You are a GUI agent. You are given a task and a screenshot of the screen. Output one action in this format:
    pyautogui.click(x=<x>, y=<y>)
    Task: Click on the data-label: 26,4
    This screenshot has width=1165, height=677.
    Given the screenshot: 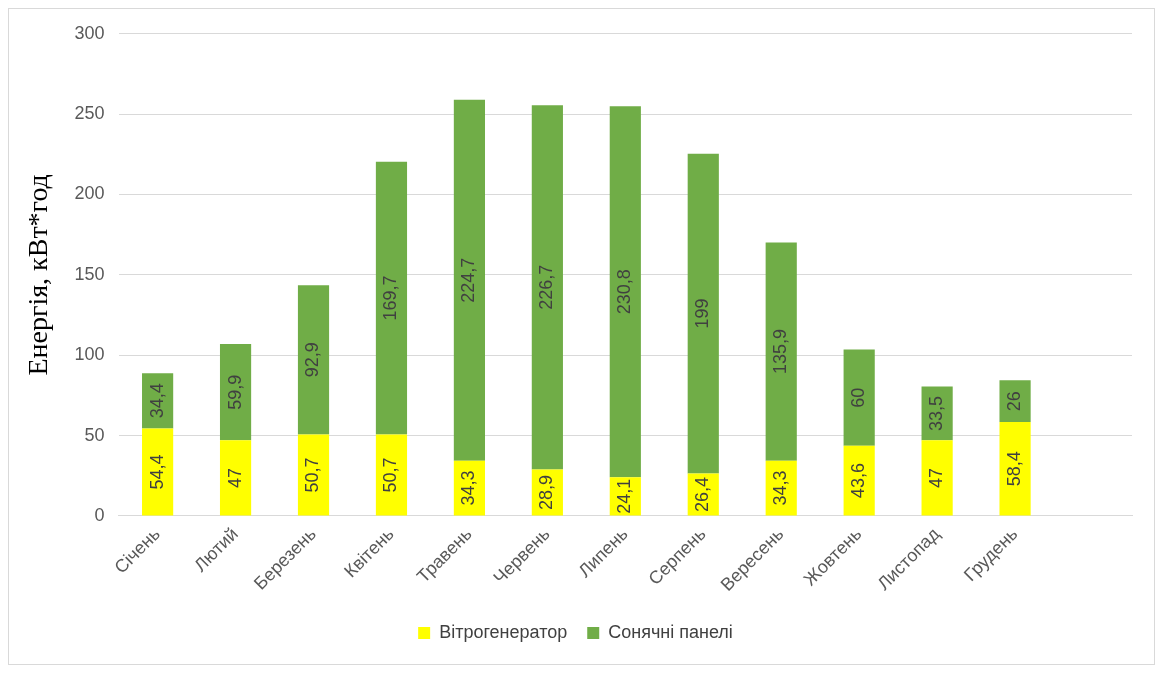 What is the action you would take?
    pyautogui.click(x=702, y=494)
    